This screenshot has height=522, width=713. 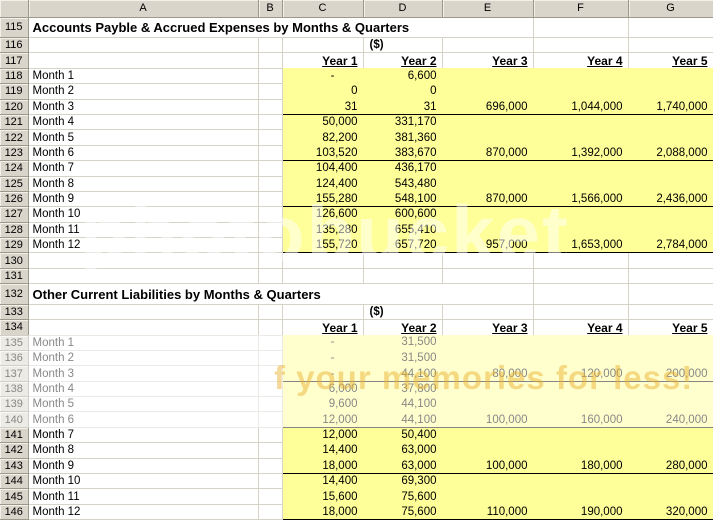 I want to click on cell-F133, so click(x=581, y=312).